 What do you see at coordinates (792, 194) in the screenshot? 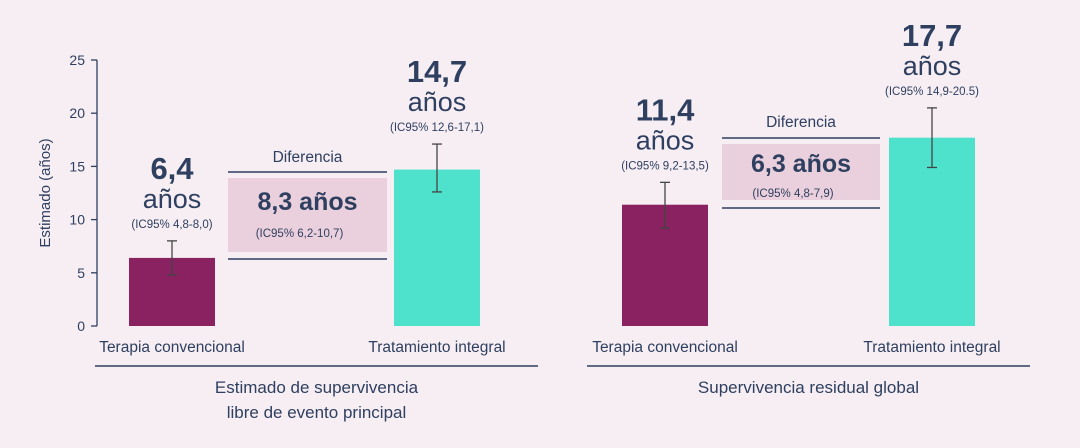
I see `difference-ci: (IC95% 4,8-7,9)` at bounding box center [792, 194].